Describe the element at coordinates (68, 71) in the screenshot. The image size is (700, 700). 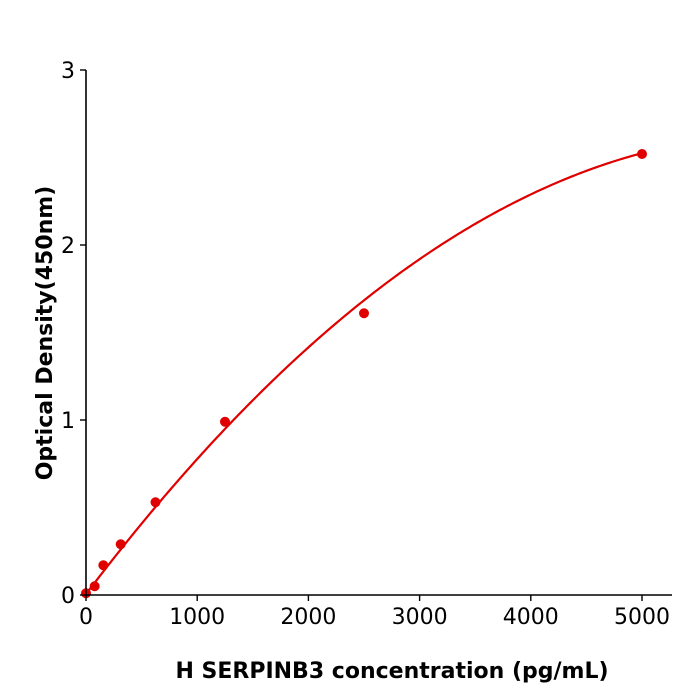
I see `y-tick-label: 3` at that location.